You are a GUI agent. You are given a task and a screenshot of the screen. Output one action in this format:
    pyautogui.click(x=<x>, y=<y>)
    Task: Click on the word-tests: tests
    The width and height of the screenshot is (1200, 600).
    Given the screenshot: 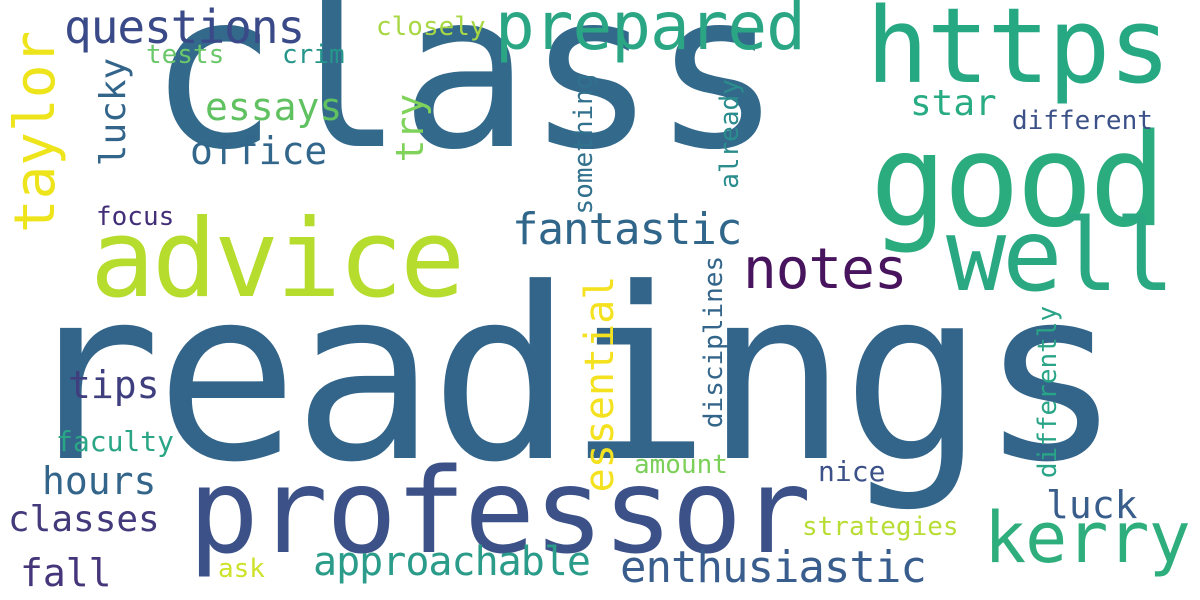 What is the action you would take?
    pyautogui.click(x=185, y=55)
    